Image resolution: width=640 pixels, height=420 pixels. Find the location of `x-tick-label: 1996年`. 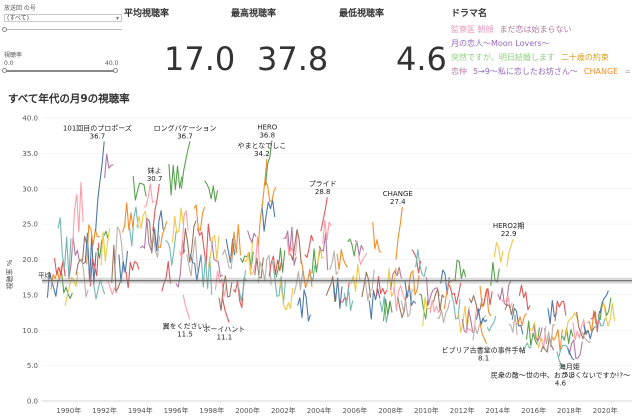

x-tick-label: 1996年 is located at coordinates (176, 410).